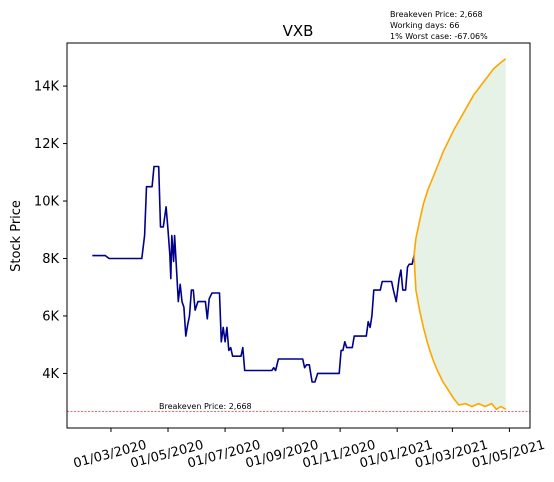 The width and height of the screenshot is (554, 482). I want to click on stats-line-working-days: Working days: 66, so click(424, 25).